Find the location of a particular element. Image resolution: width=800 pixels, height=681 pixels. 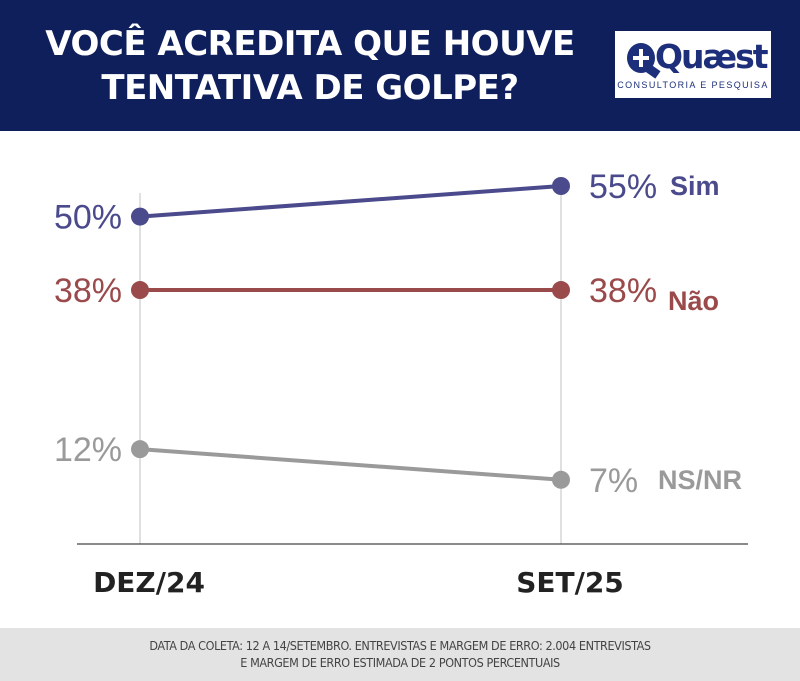

series-2: 12% 7% NS/NR is located at coordinates (398, 465).